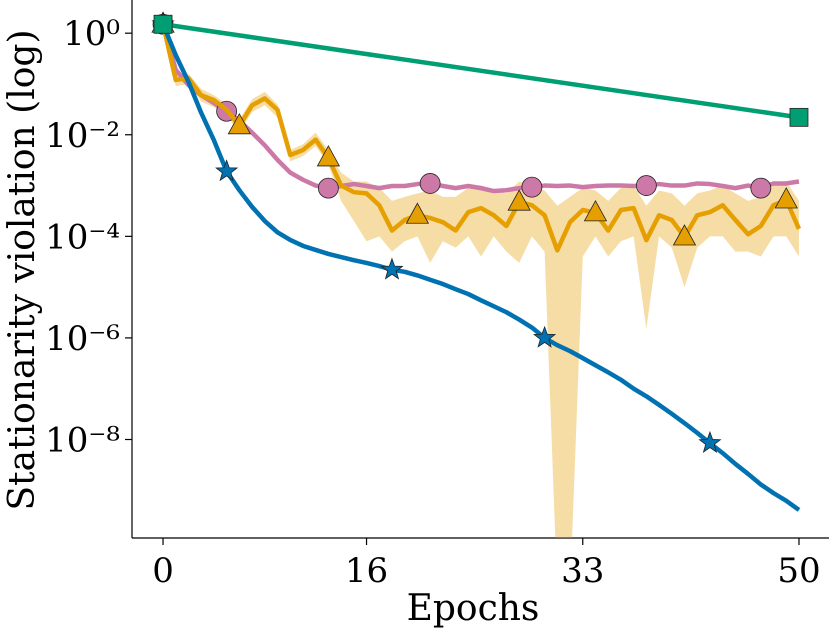  Describe the element at coordinates (798, 571) in the screenshot. I see `x-tick-label: 50` at that location.